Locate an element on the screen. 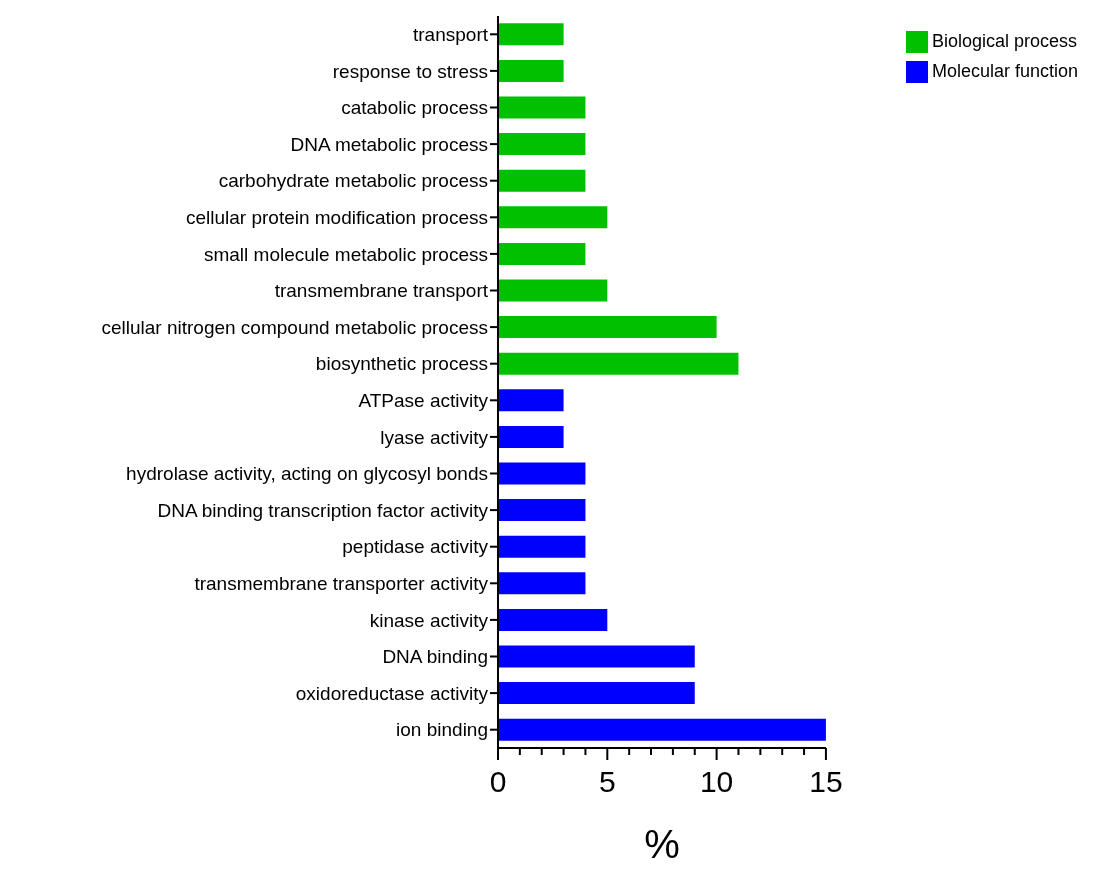 This screenshot has height=874, width=1096. y-tick-label: carbohydrate metabolic process is located at coordinates (353, 181).